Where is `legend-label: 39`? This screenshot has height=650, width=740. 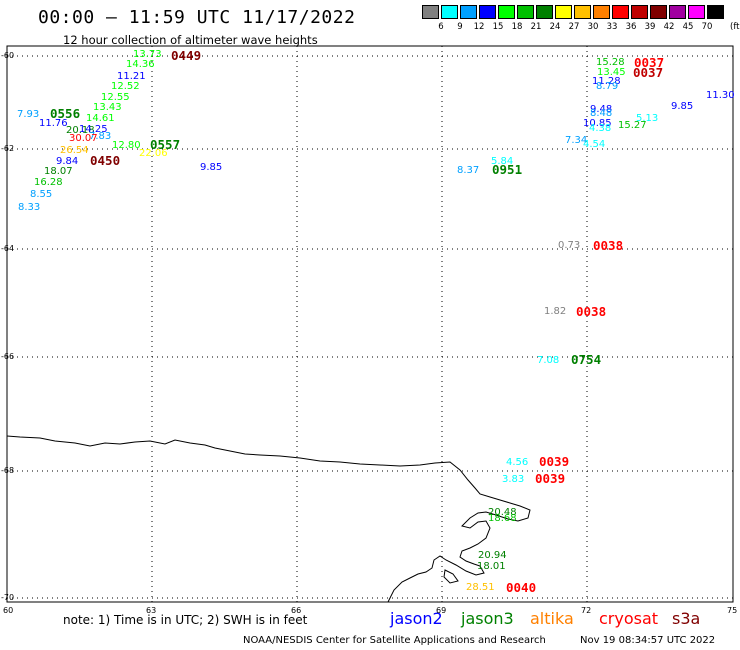 legend-label: 39 is located at coordinates (650, 27).